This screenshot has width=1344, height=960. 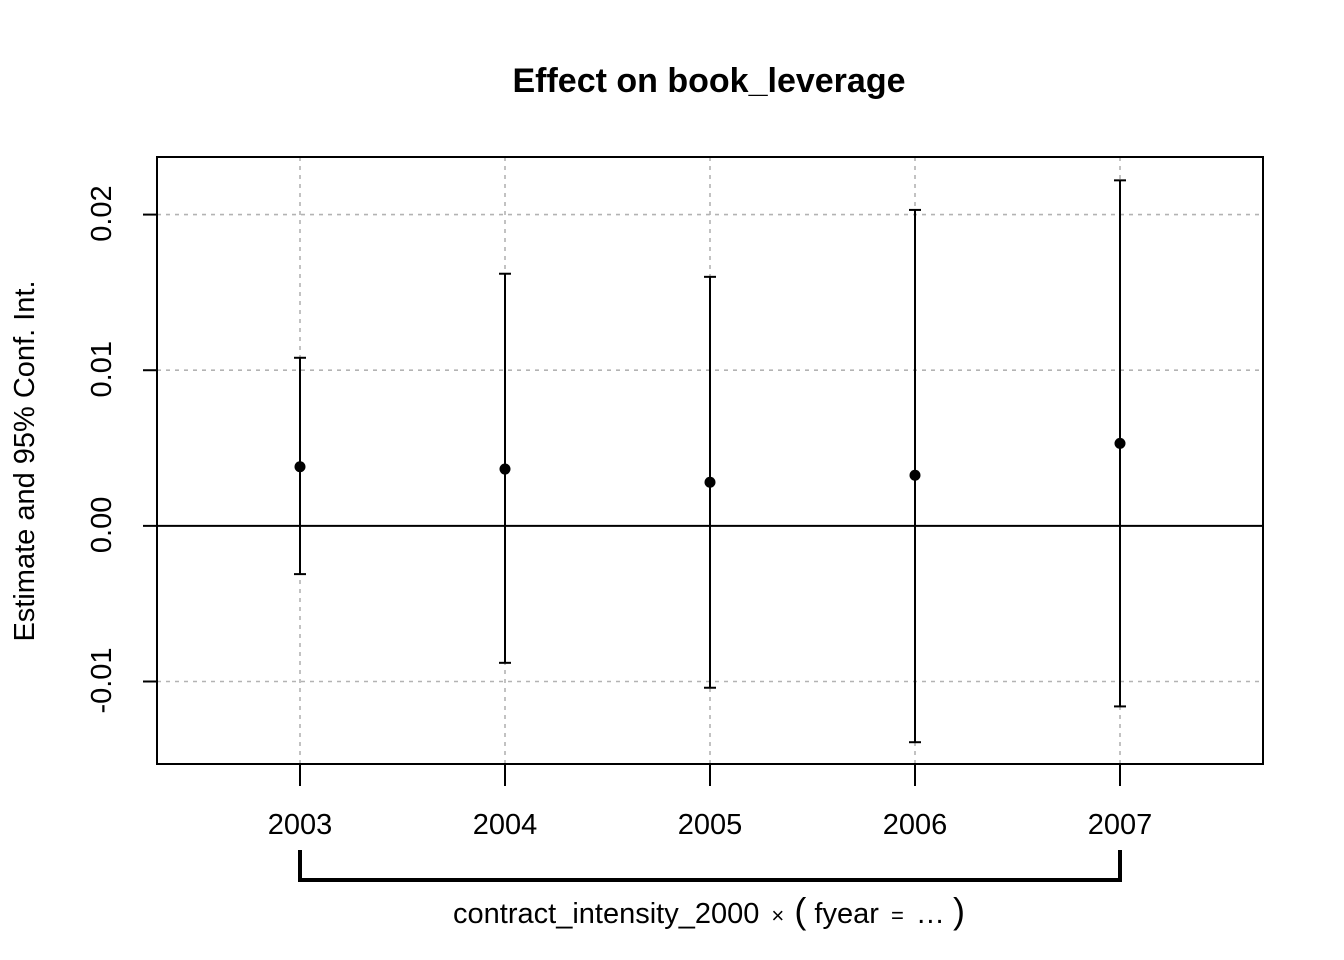 What do you see at coordinates (121, 449) in the screenshot?
I see `y-axis: -0.01 0.00 0.01 0.02` at bounding box center [121, 449].